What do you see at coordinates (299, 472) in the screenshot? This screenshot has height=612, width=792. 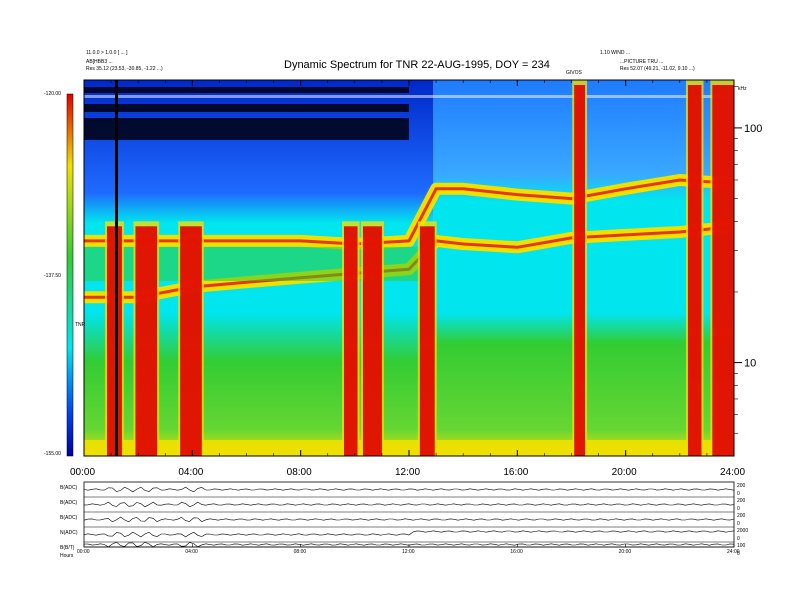 I see `x-tick-label: 08:00` at bounding box center [299, 472].